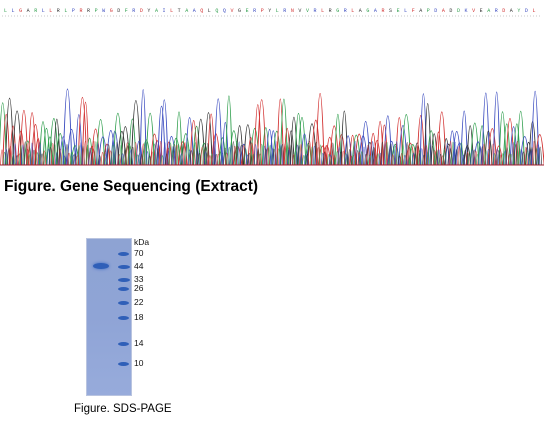  What do you see at coordinates (123, 409) in the screenshot?
I see `sds-page-caption: Figure. SDS-PAGE` at bounding box center [123, 409].